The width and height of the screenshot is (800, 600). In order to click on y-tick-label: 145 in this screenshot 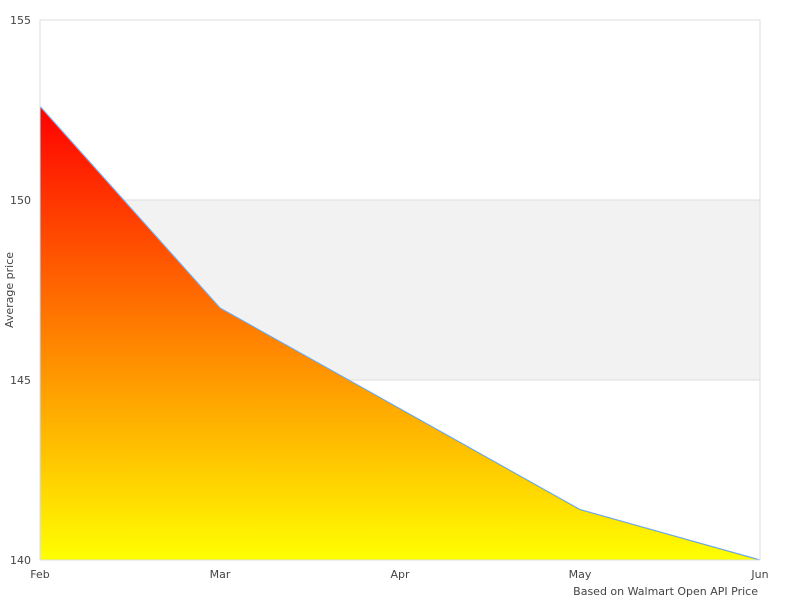, I will do `click(20, 380)`.